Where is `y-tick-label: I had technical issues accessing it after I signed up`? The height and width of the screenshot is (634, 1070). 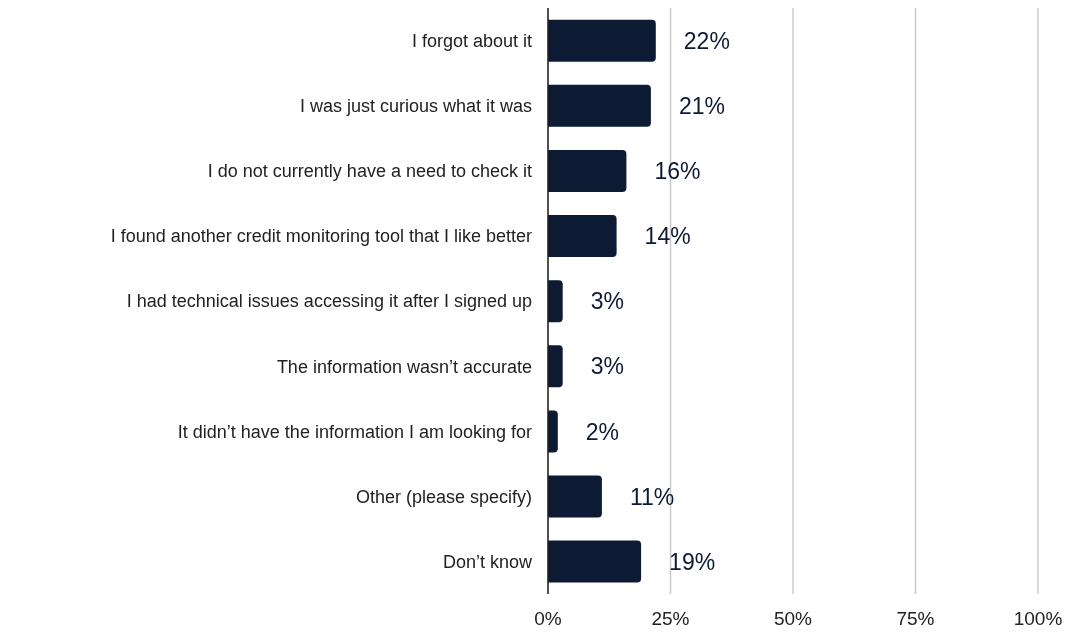 y-tick-label: I had technical issues accessing it after I signed up is located at coordinates (329, 301).